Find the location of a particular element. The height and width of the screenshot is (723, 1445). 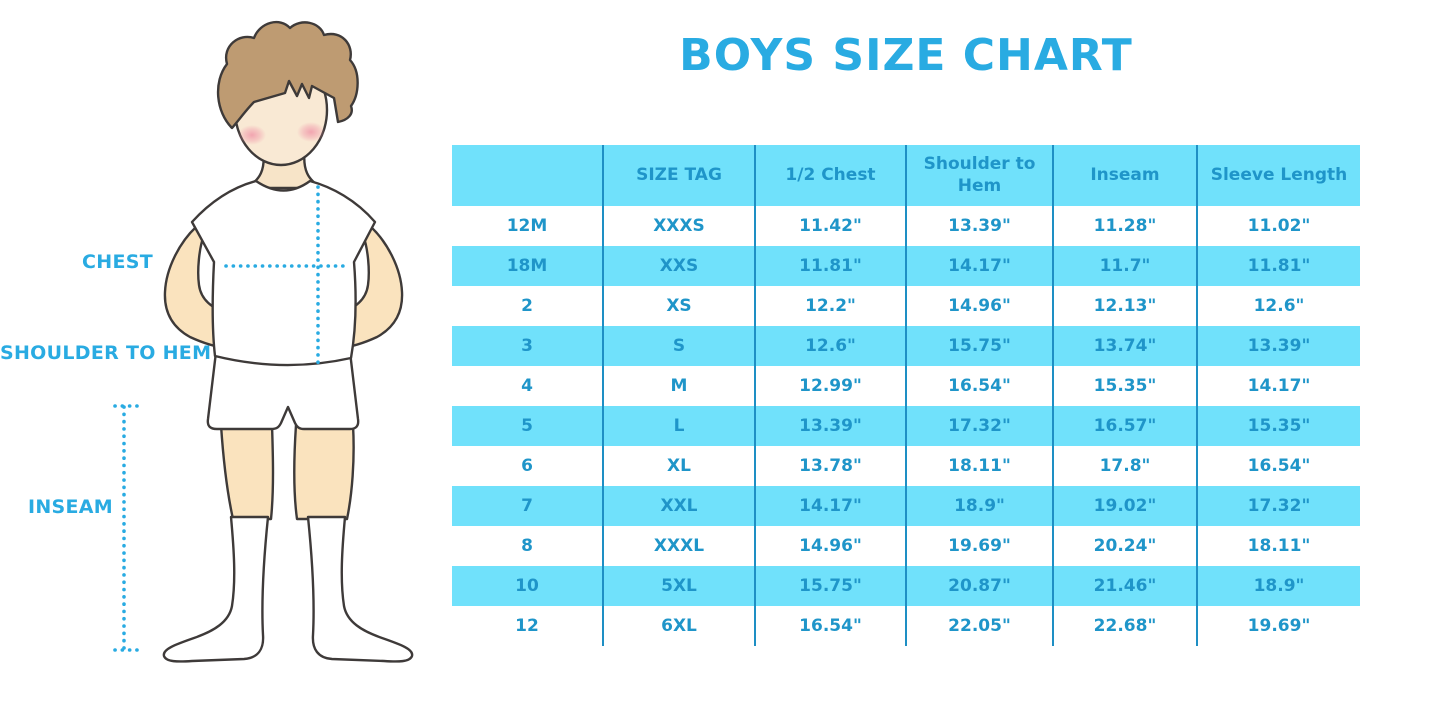

boy-cheek-left is located at coordinates (252, 135).